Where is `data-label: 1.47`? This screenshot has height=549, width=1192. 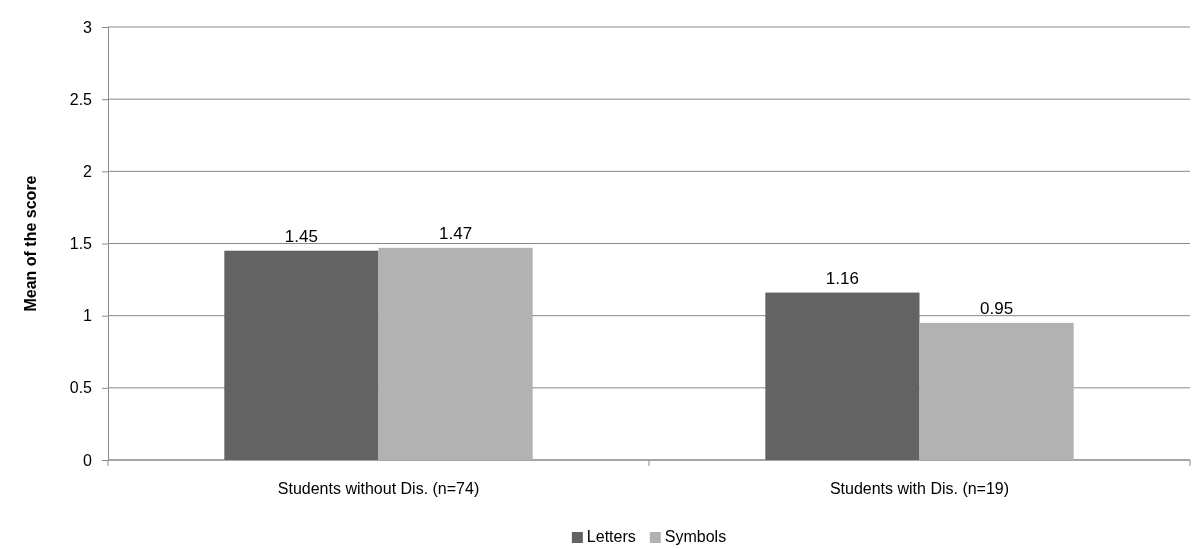 data-label: 1.47 is located at coordinates (456, 233).